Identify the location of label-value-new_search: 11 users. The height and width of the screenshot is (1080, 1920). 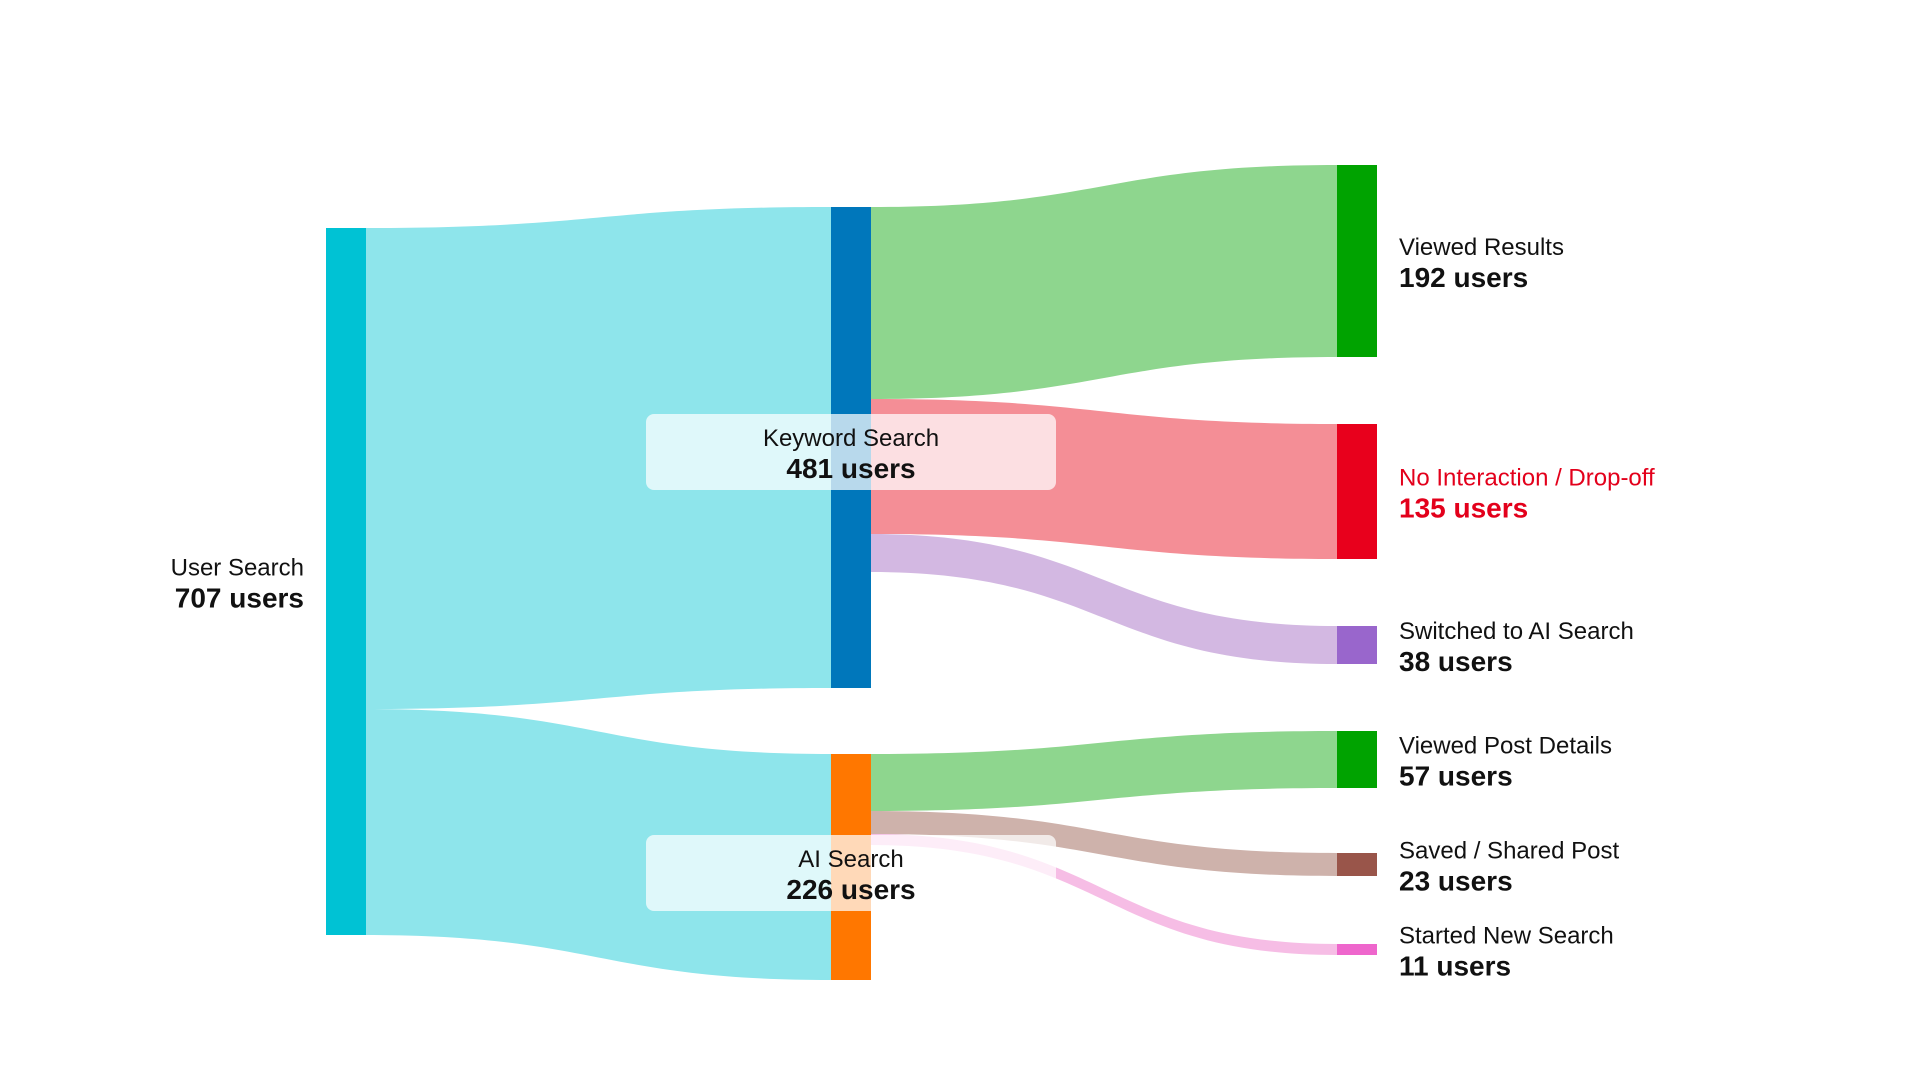
(1455, 966).